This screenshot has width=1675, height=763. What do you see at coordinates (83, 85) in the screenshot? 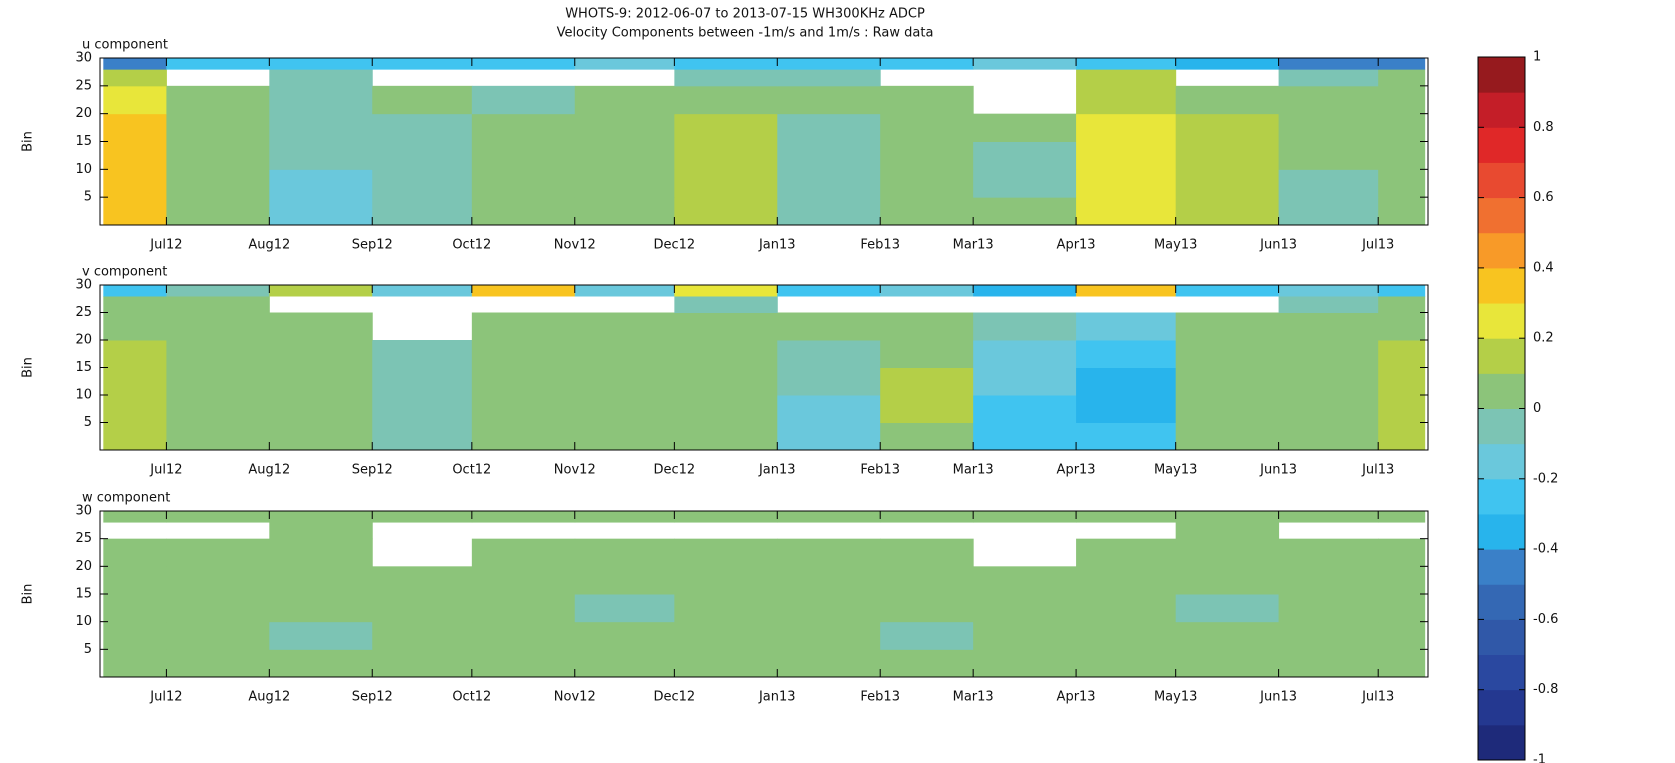
I see `y-tick-label: 25` at bounding box center [83, 85].